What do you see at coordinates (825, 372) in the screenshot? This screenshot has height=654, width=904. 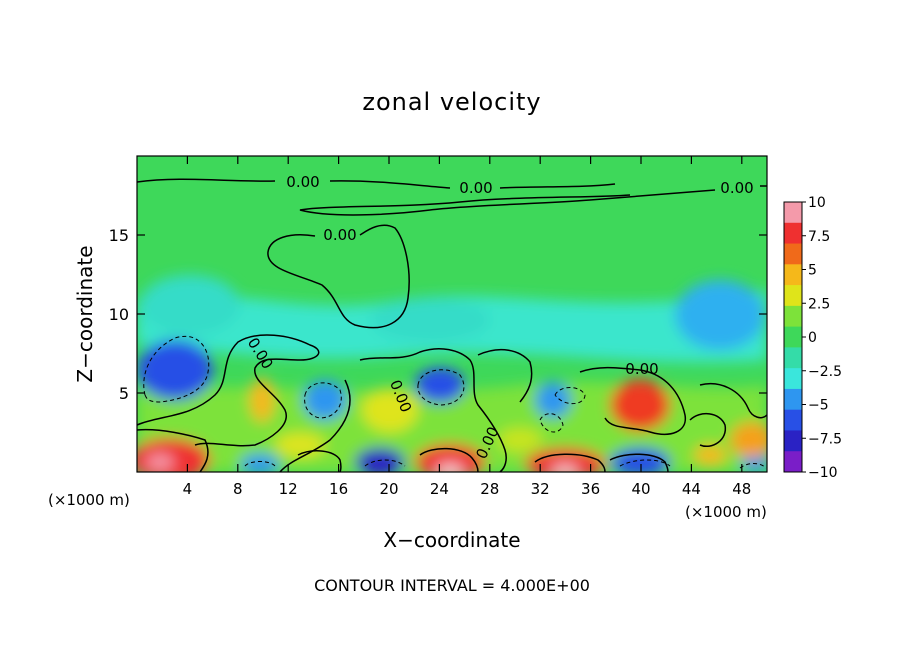 I see `colorbar-tick-label: −2.5` at bounding box center [825, 372].